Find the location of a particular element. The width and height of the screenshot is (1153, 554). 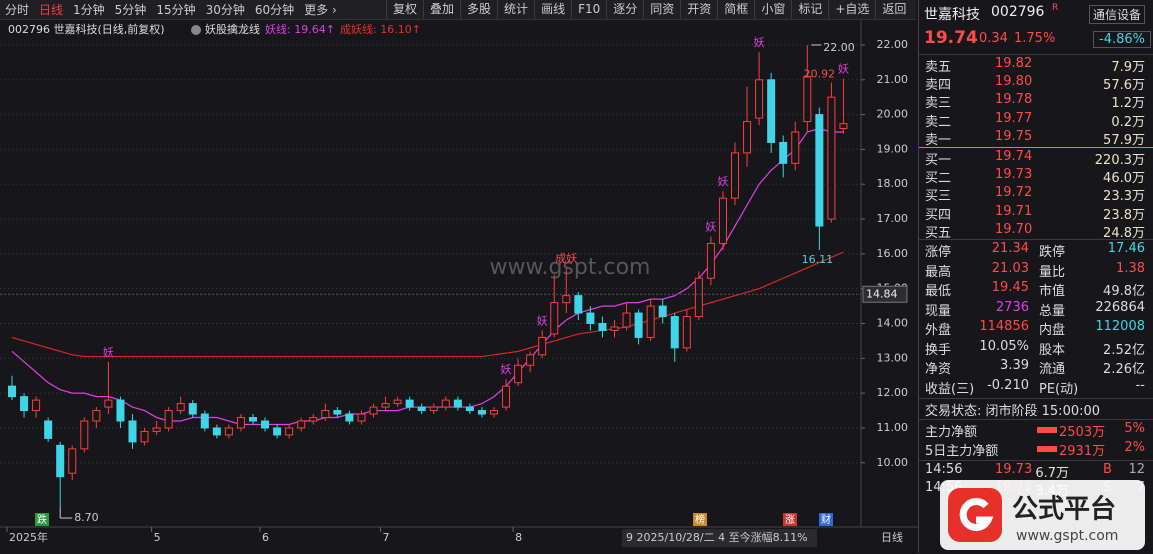

event-label: 榜 is located at coordinates (700, 519).